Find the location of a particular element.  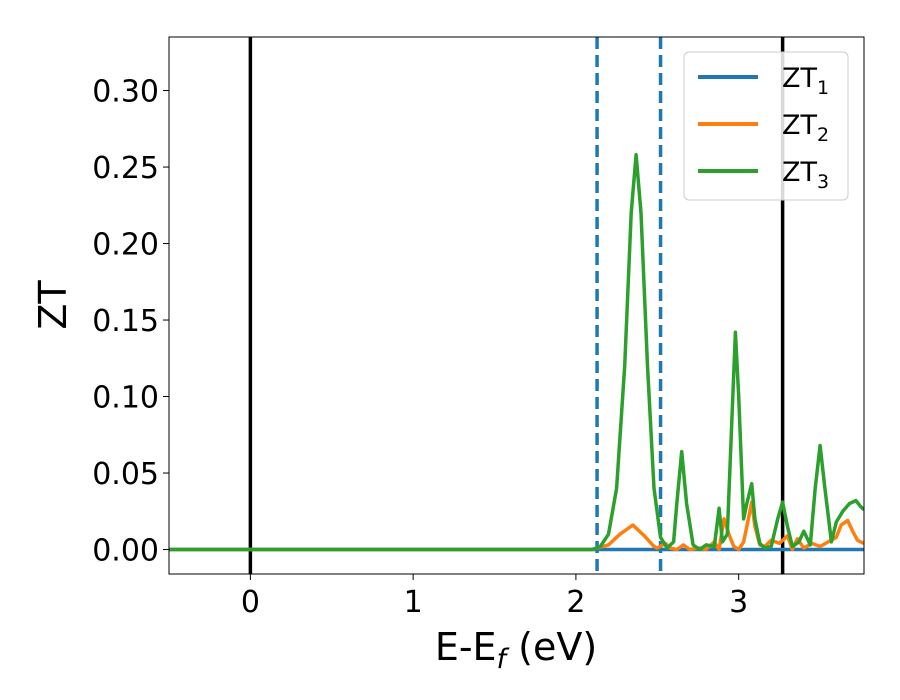

y-axis-ticks: 0.00 0.05 0.10 0.15 0.20 0.25 0.30 is located at coordinates (130, 322).